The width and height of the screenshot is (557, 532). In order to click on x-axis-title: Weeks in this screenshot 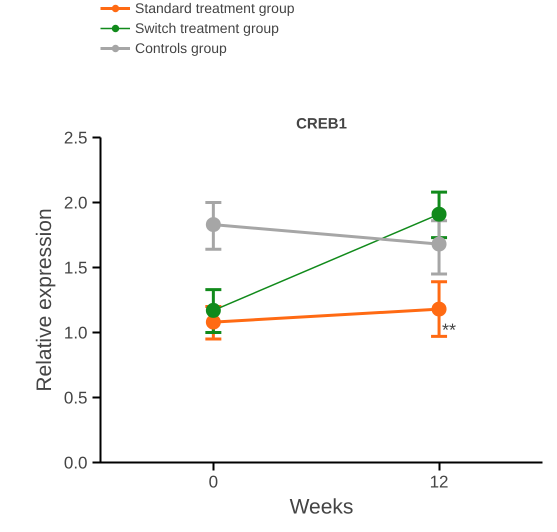, I will do `click(322, 507)`.